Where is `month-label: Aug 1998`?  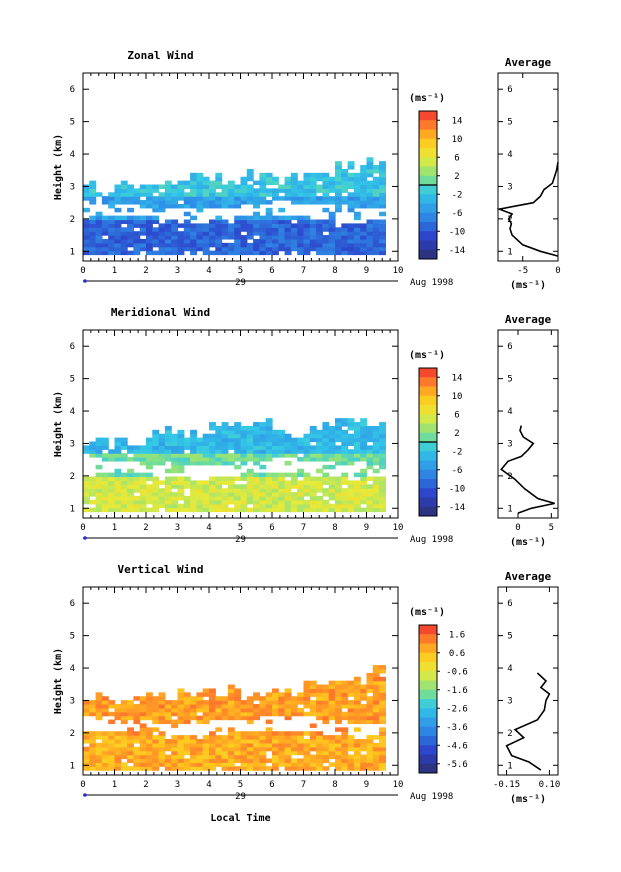 month-label: Aug 1998 is located at coordinates (431, 540).